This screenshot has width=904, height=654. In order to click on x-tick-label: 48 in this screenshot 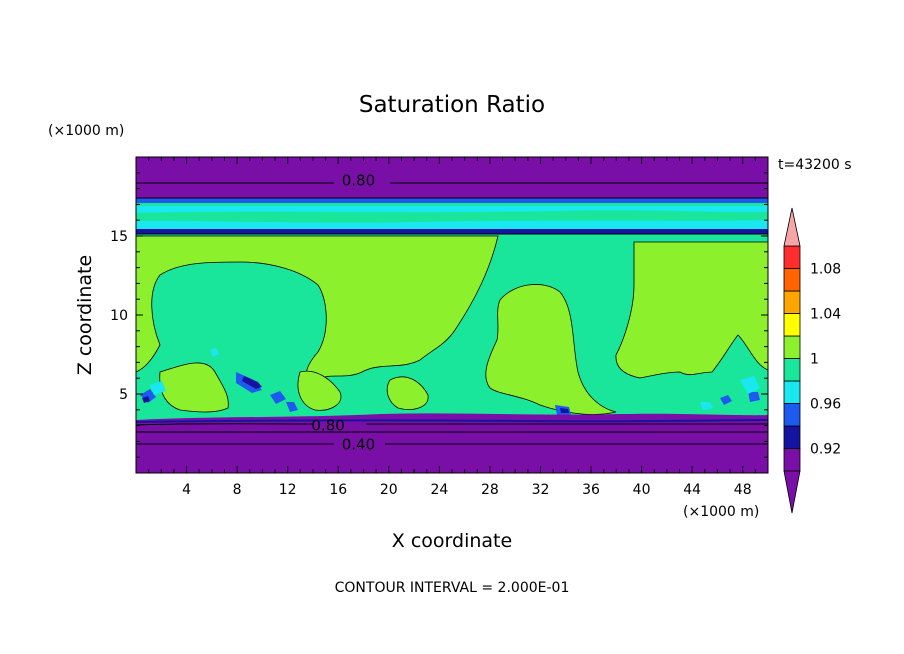, I will do `click(743, 490)`.